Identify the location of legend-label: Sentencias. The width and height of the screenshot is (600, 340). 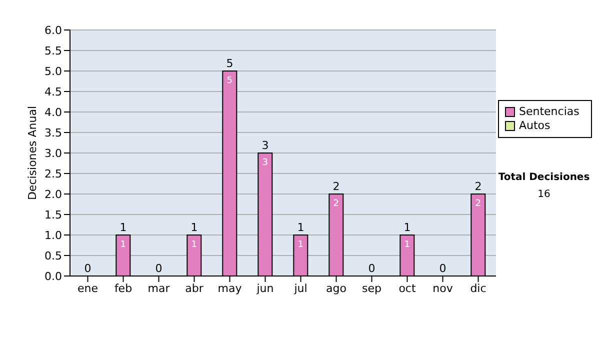
(549, 112).